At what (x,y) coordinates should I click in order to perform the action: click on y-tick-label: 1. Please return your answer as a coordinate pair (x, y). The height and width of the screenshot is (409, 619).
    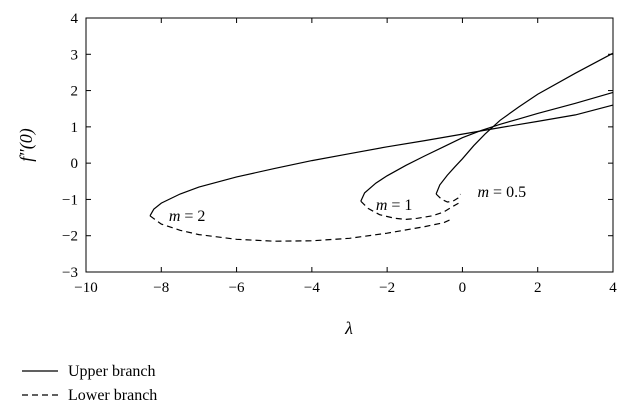
    Looking at the image, I should click on (75, 128).